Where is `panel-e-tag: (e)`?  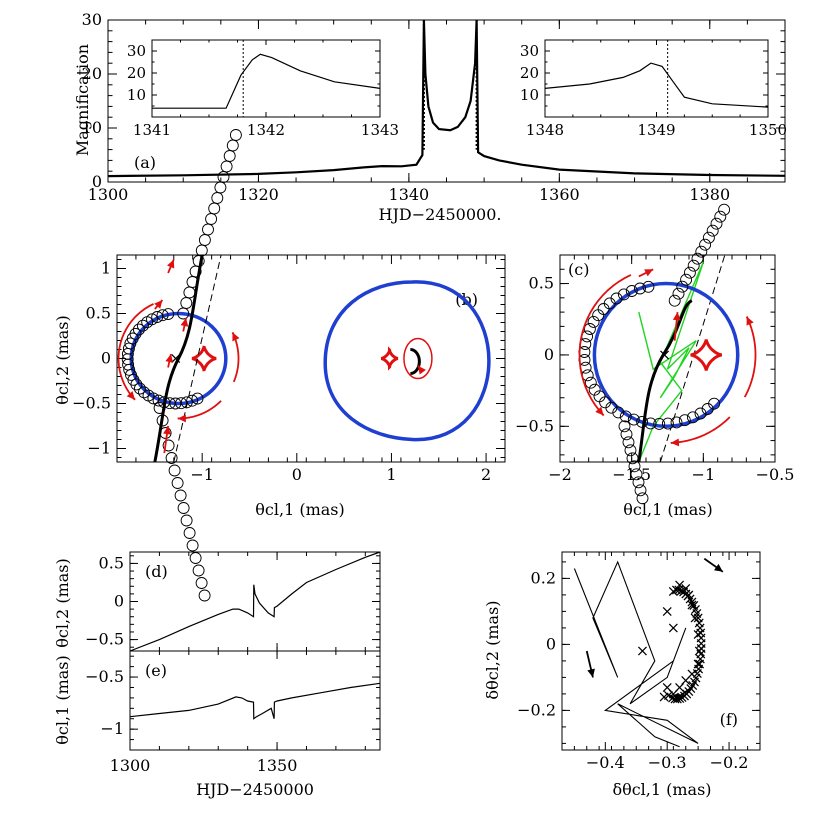 panel-e-tag: (e) is located at coordinates (156, 670).